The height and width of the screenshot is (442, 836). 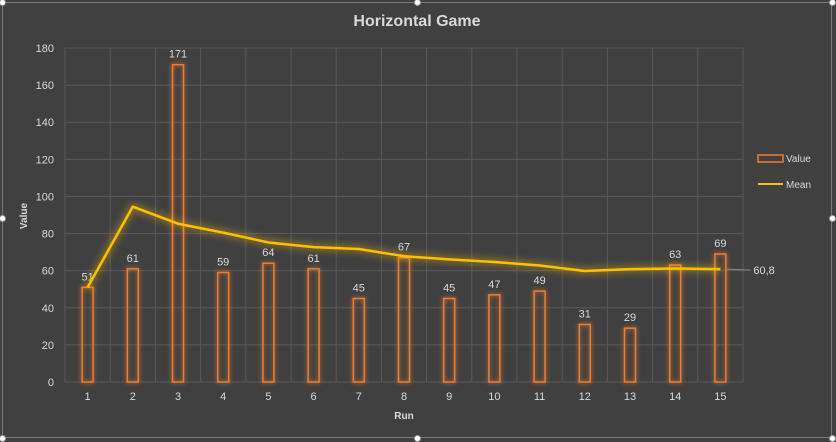 What do you see at coordinates (45, 49) in the screenshot?
I see `y-tick-label: 180` at bounding box center [45, 49].